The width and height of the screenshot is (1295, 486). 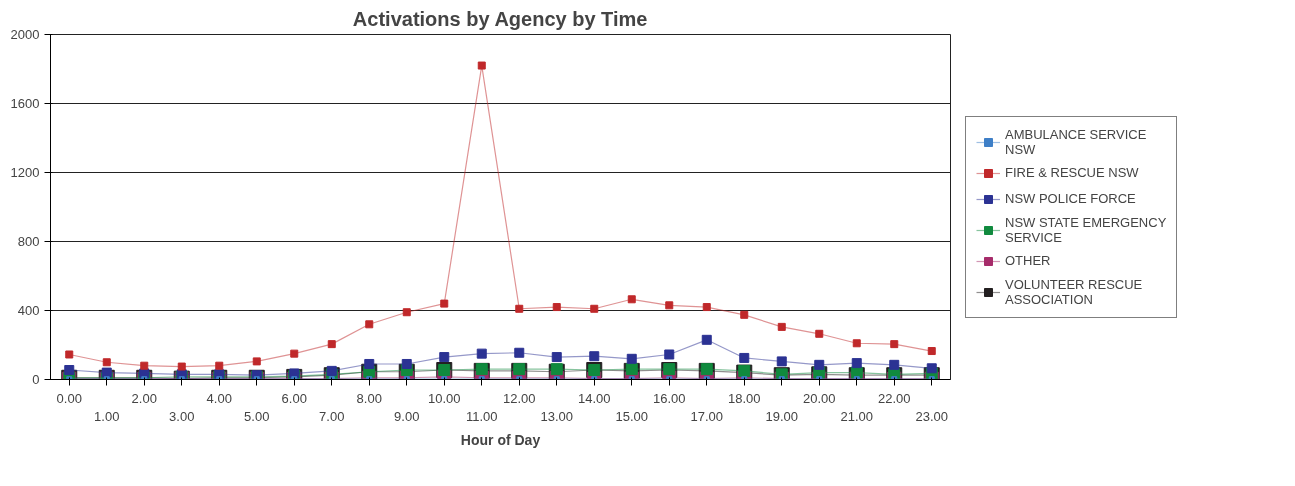 What do you see at coordinates (444, 398) in the screenshot?
I see `x-tick-label: 10.00` at bounding box center [444, 398].